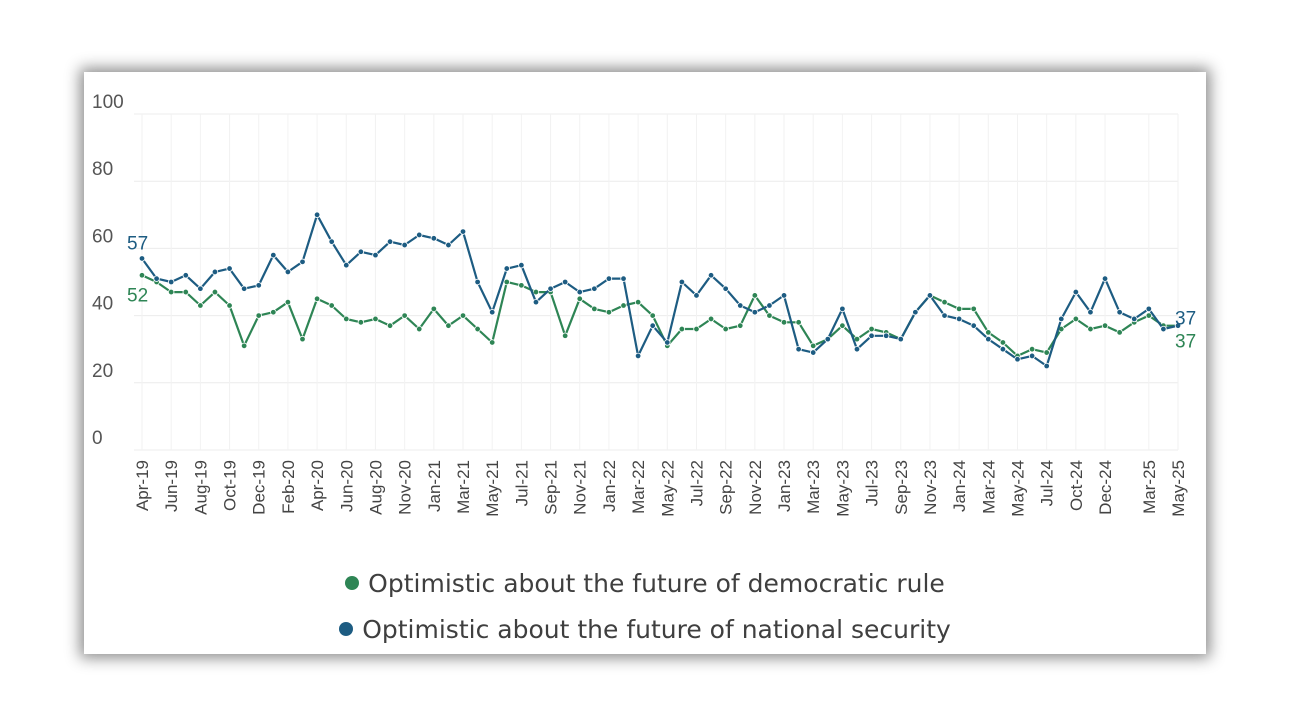 The height and width of the screenshot is (725, 1290). I want to click on y-tick-label: 0, so click(97, 438).